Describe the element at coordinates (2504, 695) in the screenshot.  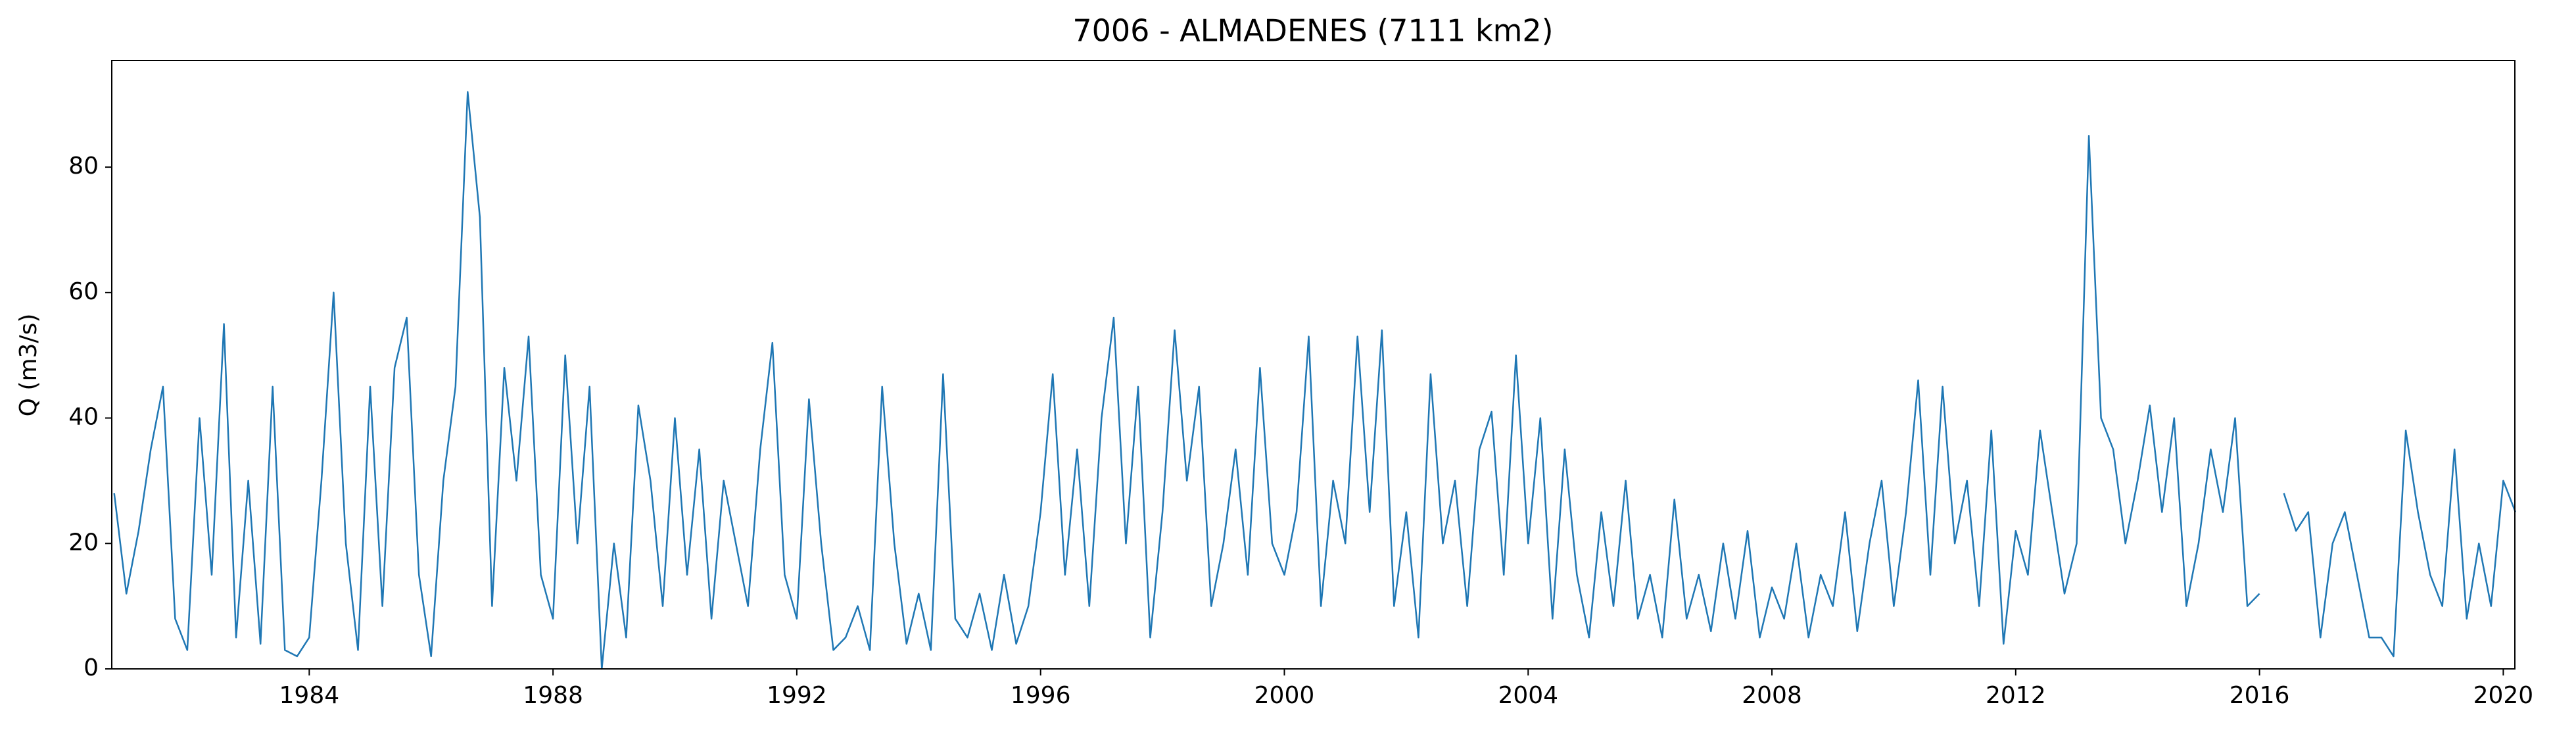
I see `x-tick-label: 2020` at that location.